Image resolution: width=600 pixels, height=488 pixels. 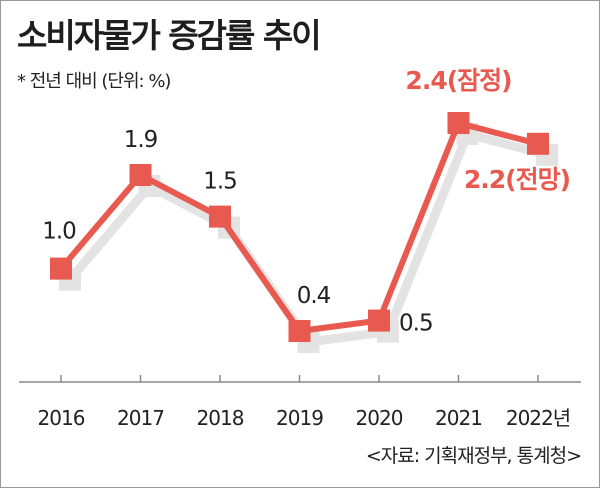 I want to click on data-label: 2.2(전망), so click(x=517, y=179).